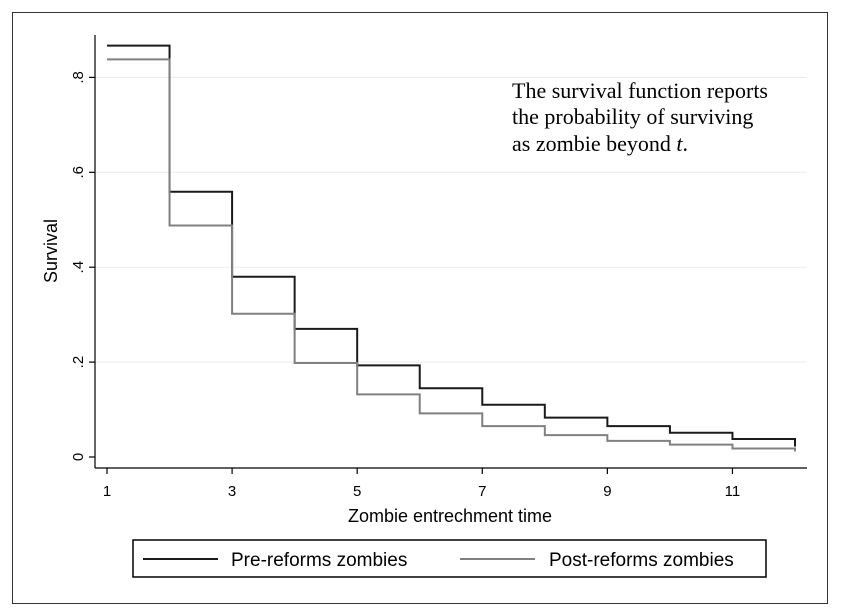 The image size is (846, 612). I want to click on y-tick-label: 0, so click(78, 457).